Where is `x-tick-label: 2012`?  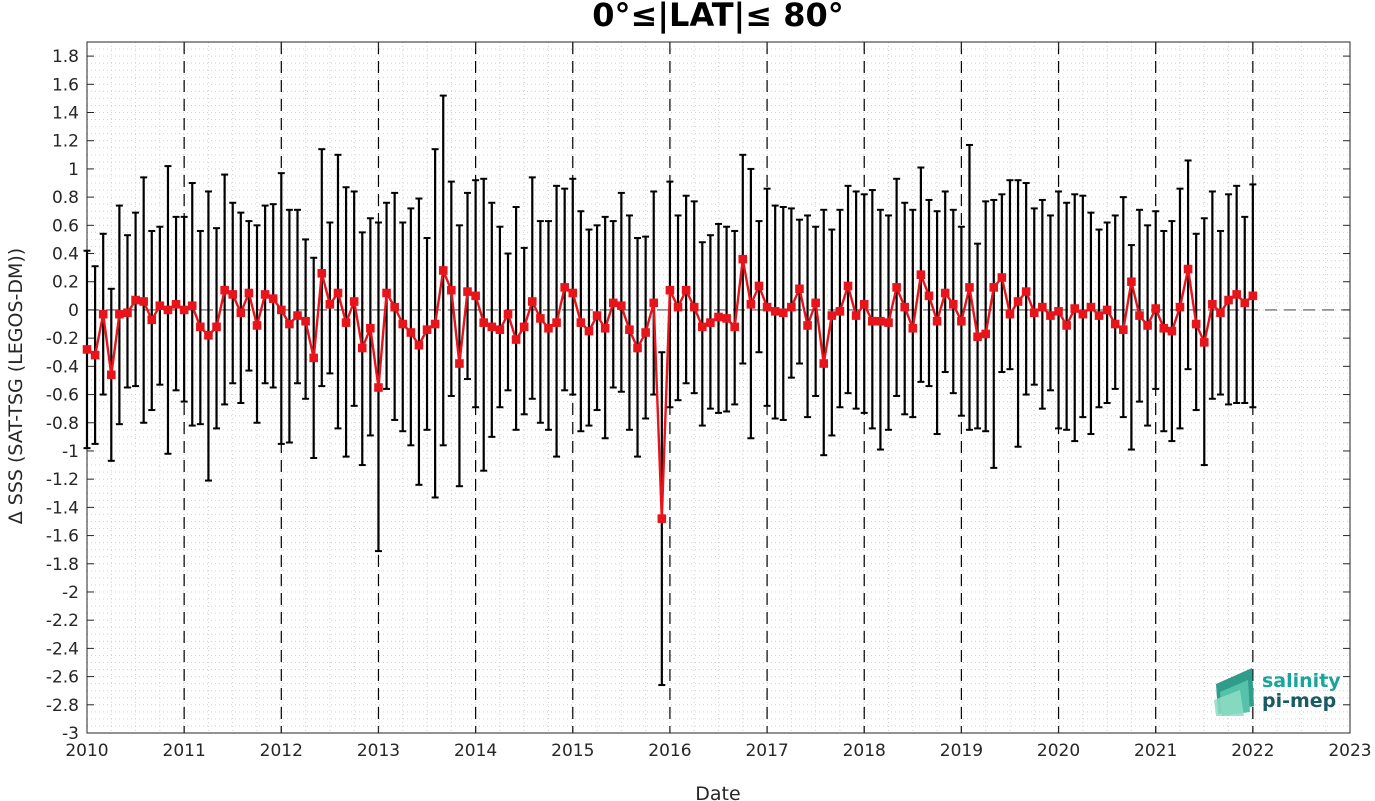
x-tick-label: 2012 is located at coordinates (281, 751).